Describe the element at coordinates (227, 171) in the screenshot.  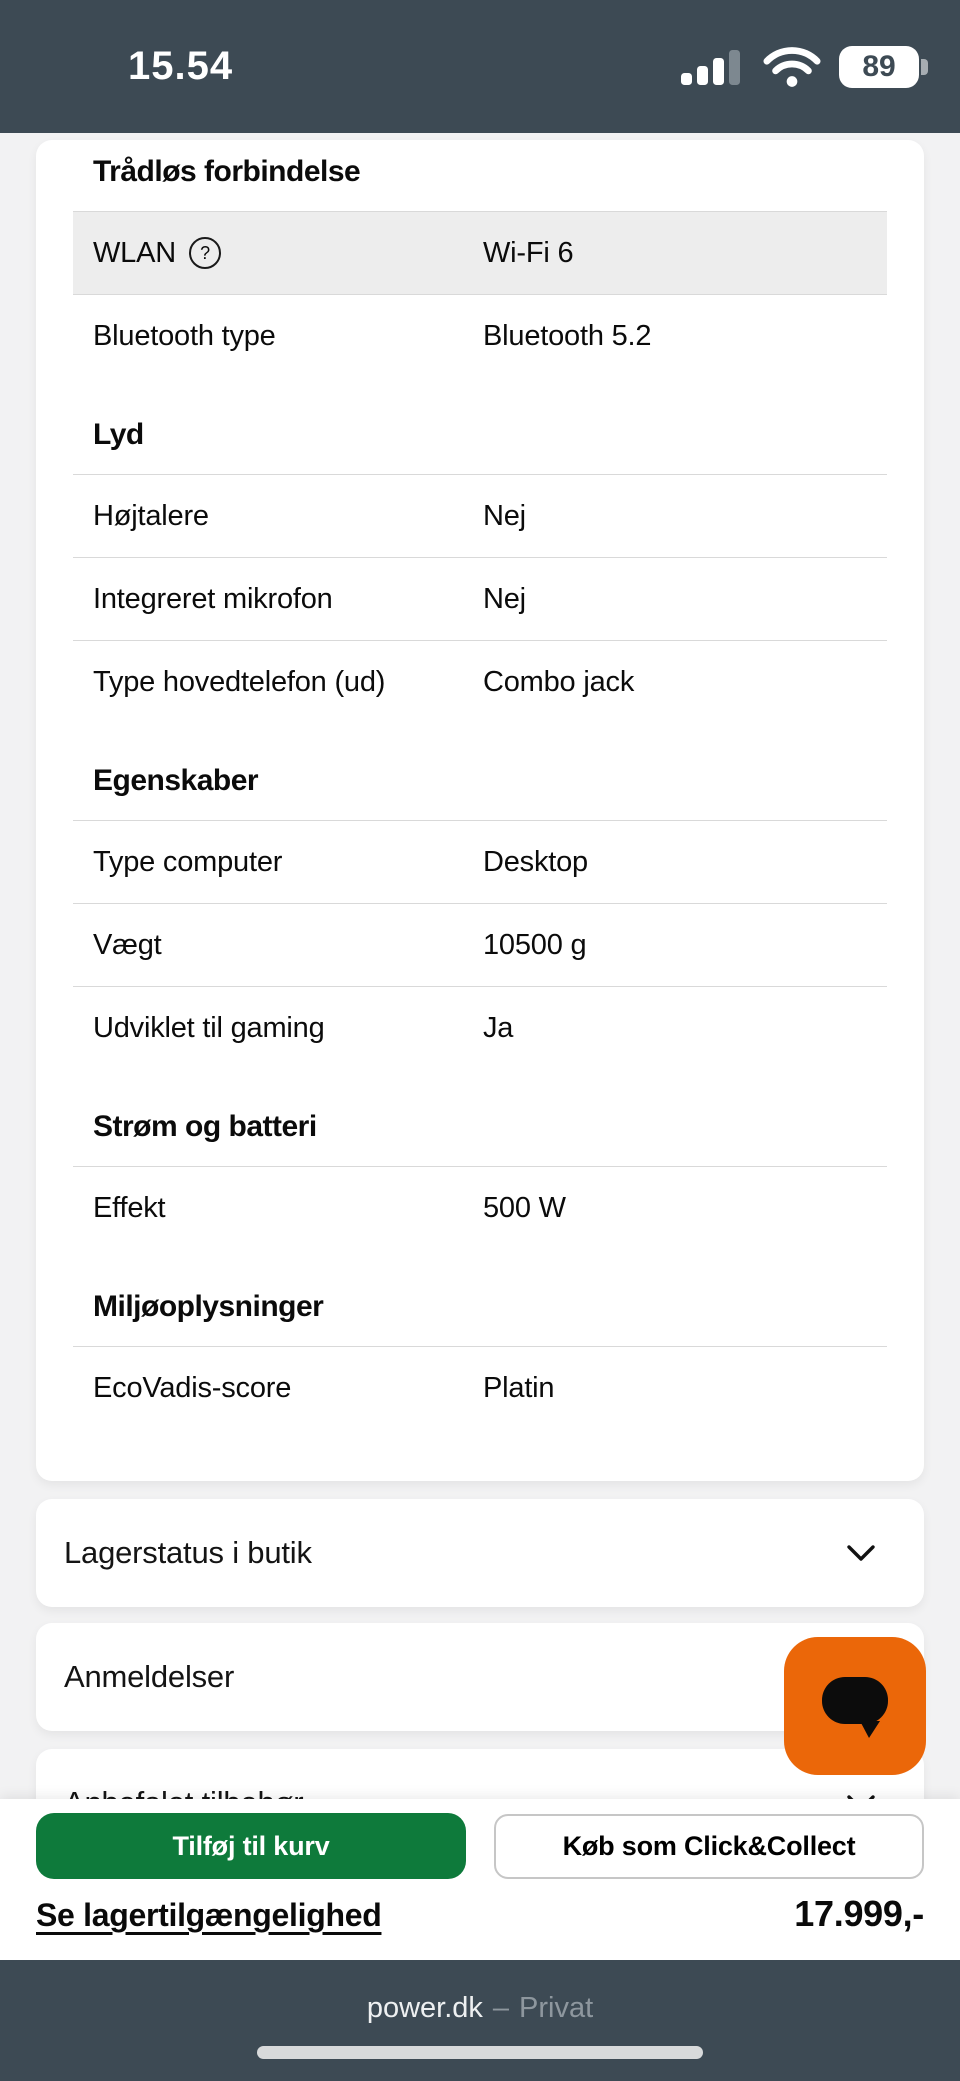
I see `spec-section-title: Trådløs forbindelse` at that location.